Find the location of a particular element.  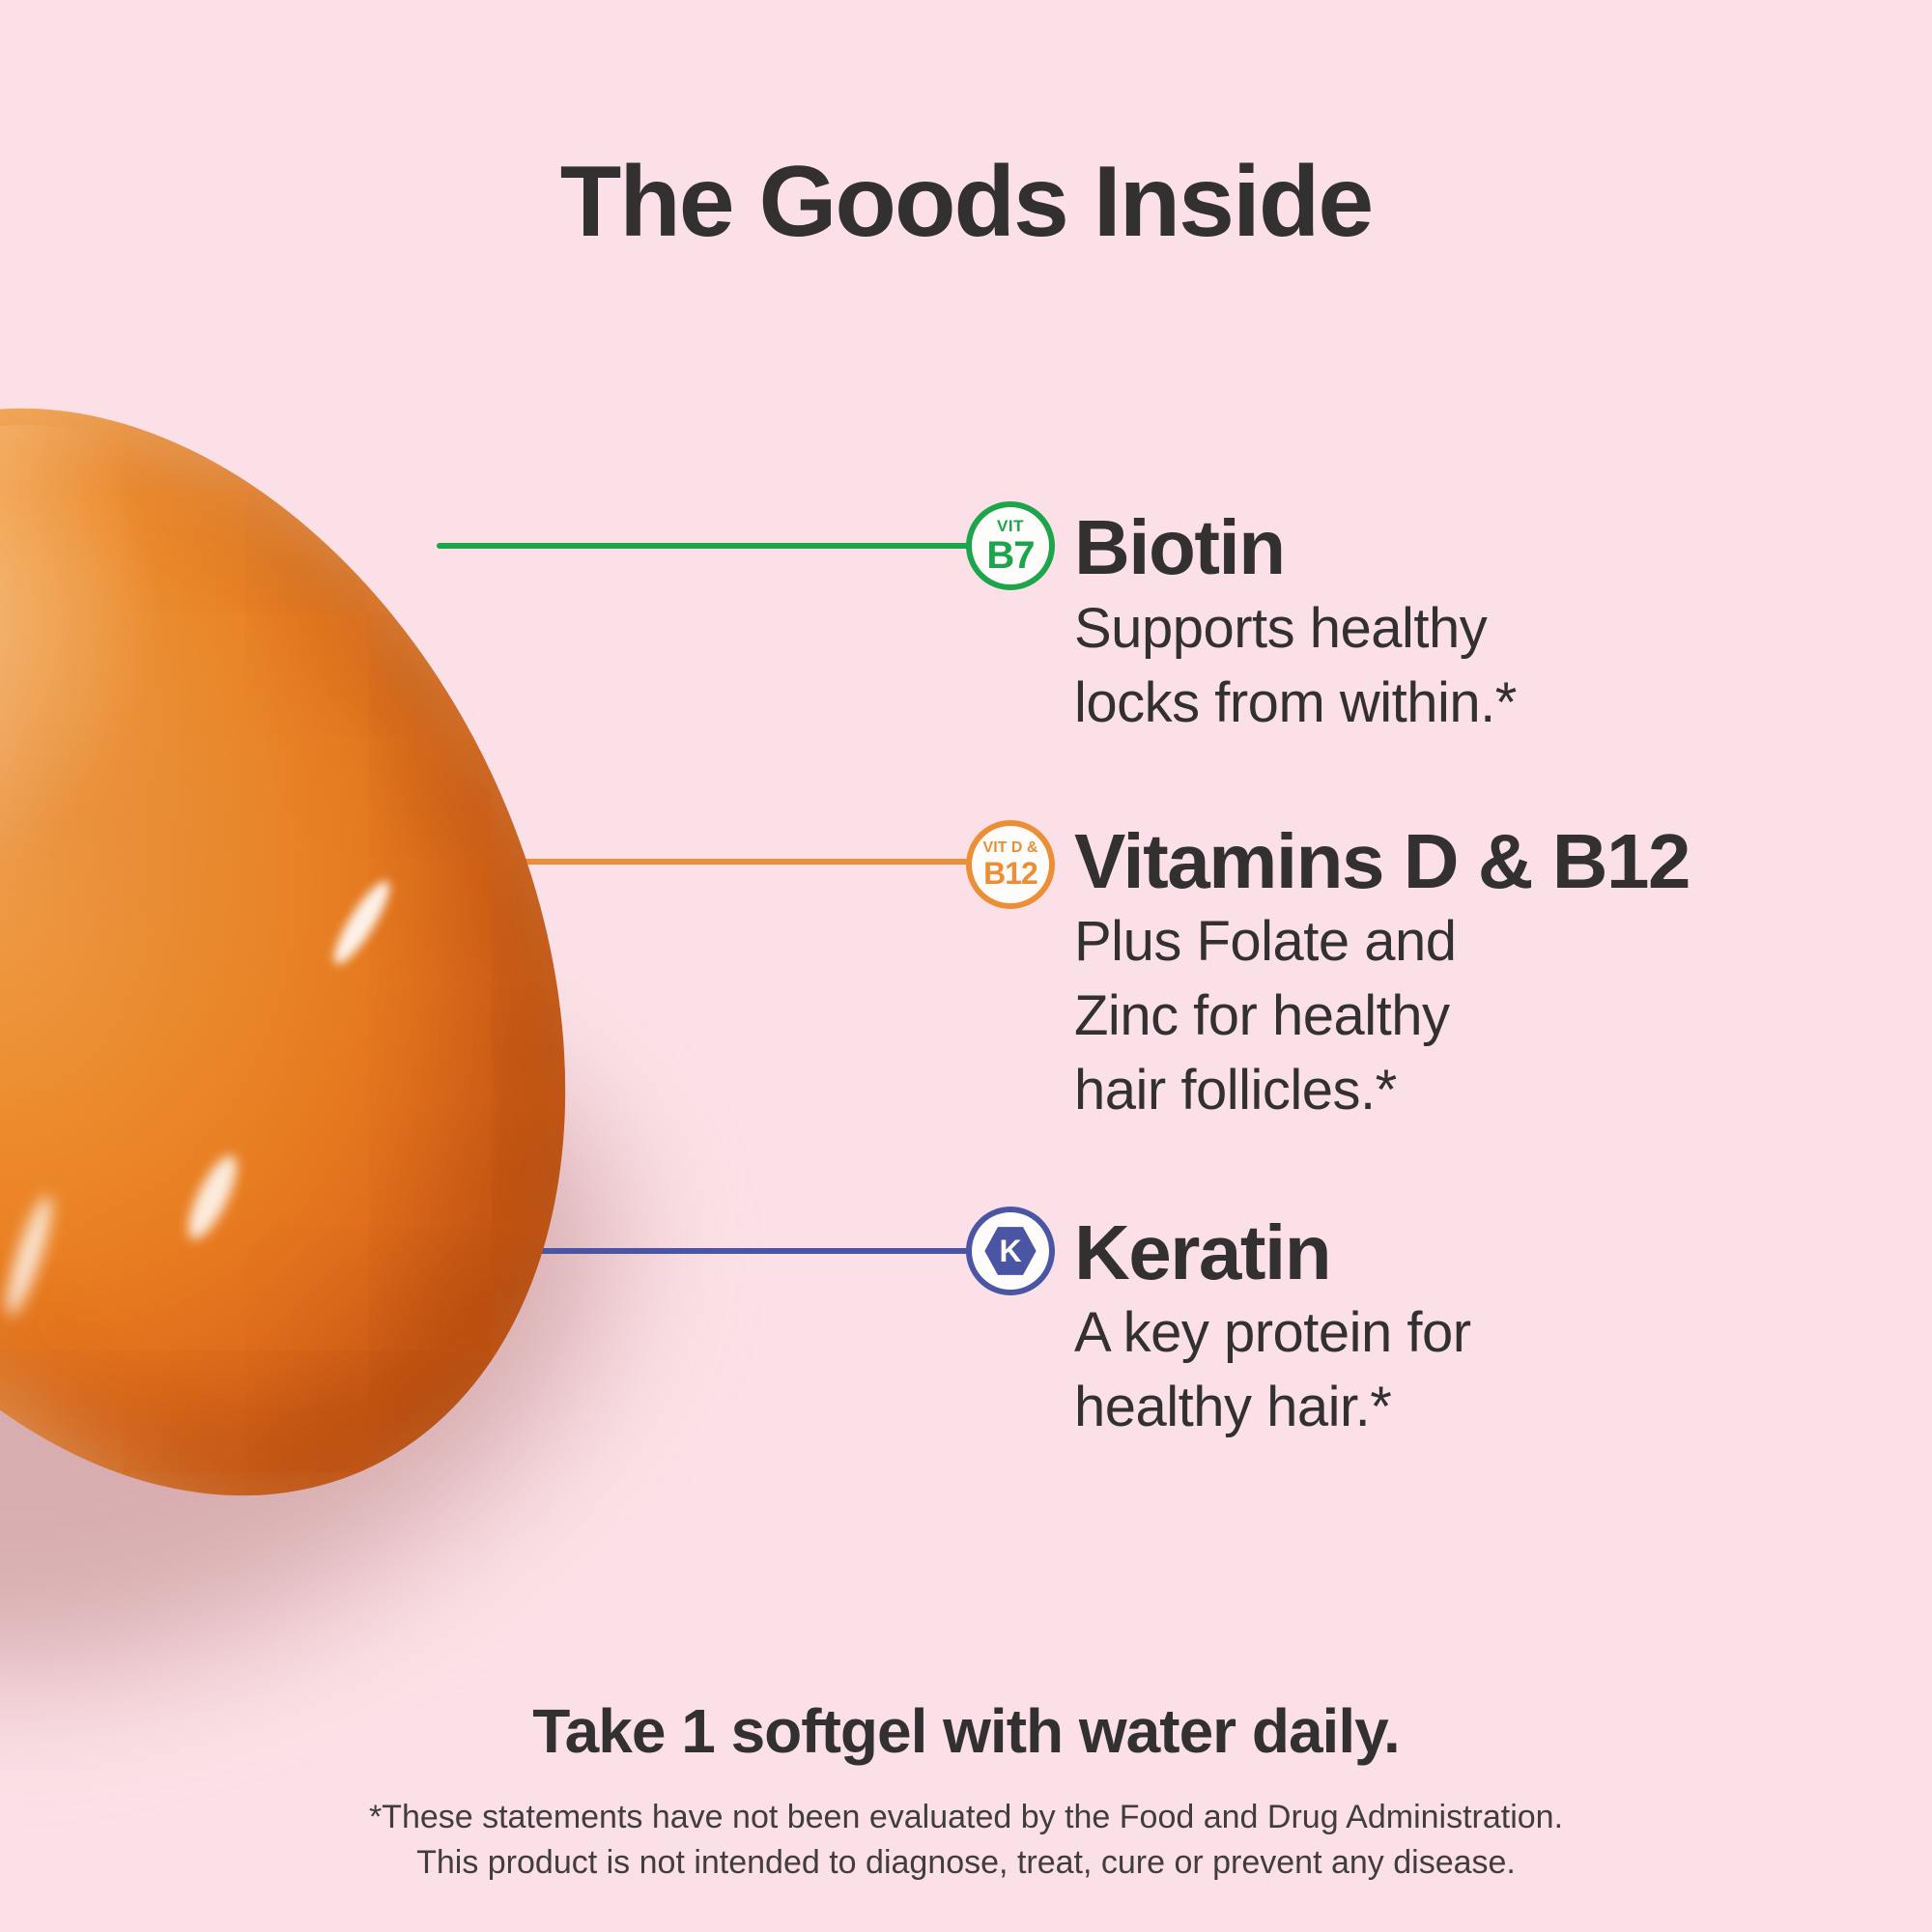

callout-title-vitamins: Vitamins D & B12 is located at coordinates (1382, 861).